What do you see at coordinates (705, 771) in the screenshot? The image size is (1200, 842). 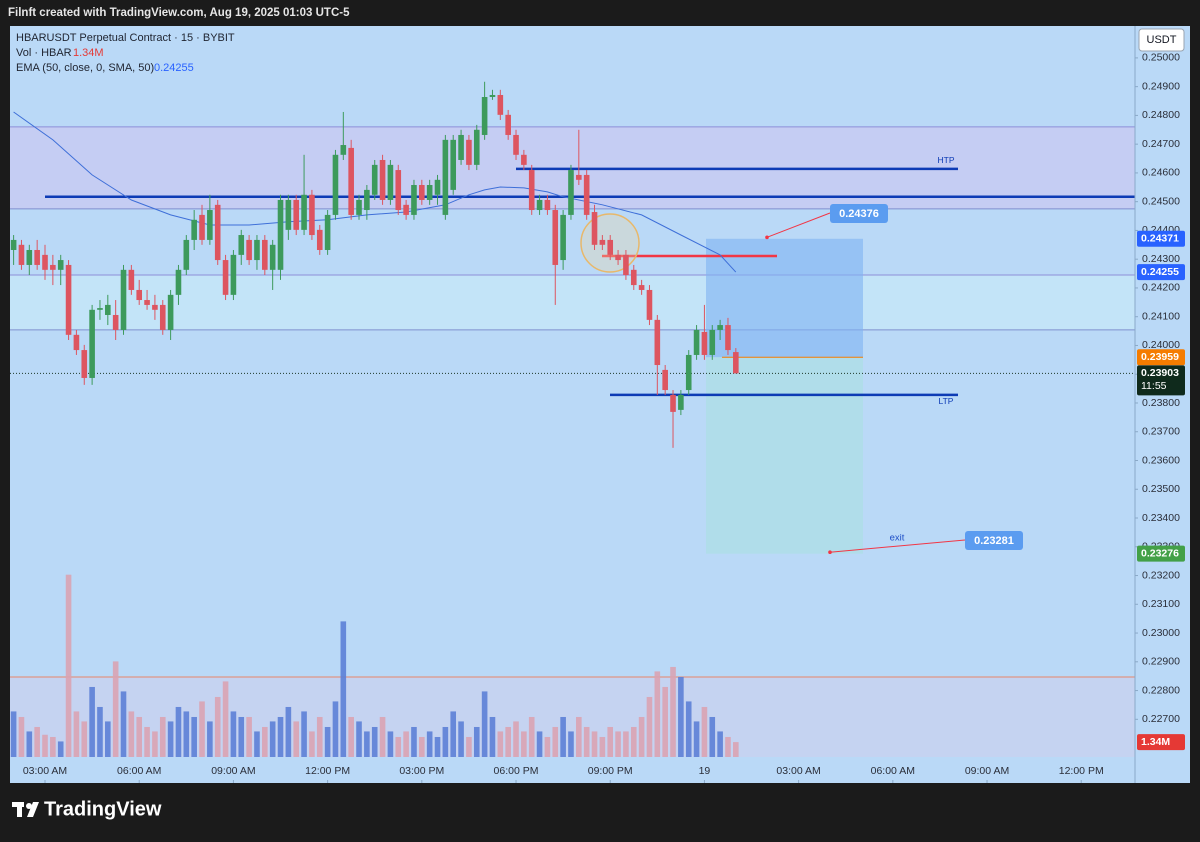 I see `x-tick-label: 19` at bounding box center [705, 771].